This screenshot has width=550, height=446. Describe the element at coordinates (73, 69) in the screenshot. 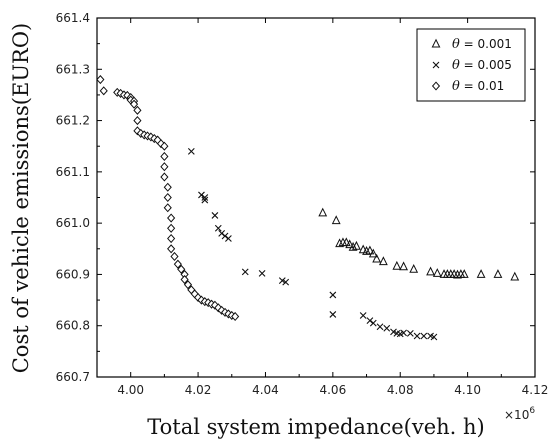

I see `y-tick-label: 661.3` at that location.